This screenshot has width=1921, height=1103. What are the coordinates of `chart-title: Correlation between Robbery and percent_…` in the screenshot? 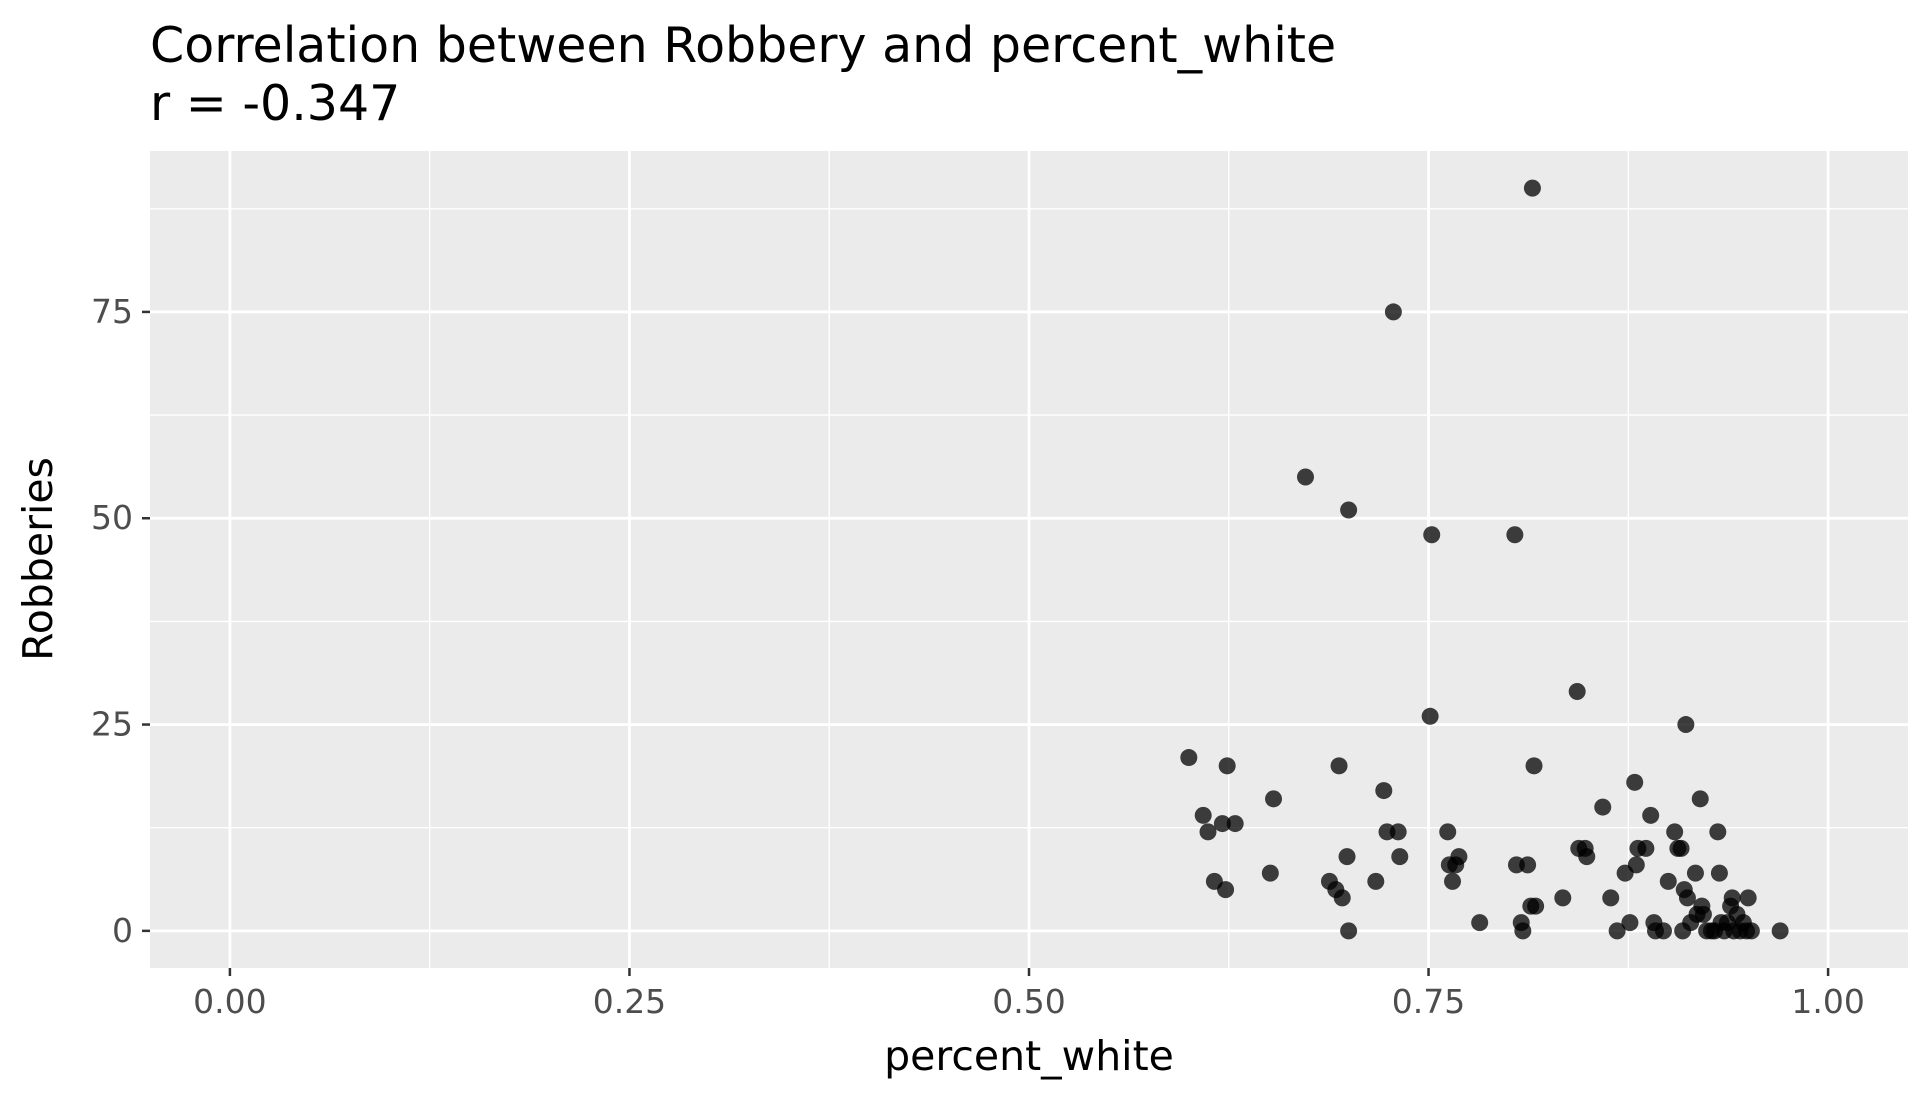 It's located at (743, 45).